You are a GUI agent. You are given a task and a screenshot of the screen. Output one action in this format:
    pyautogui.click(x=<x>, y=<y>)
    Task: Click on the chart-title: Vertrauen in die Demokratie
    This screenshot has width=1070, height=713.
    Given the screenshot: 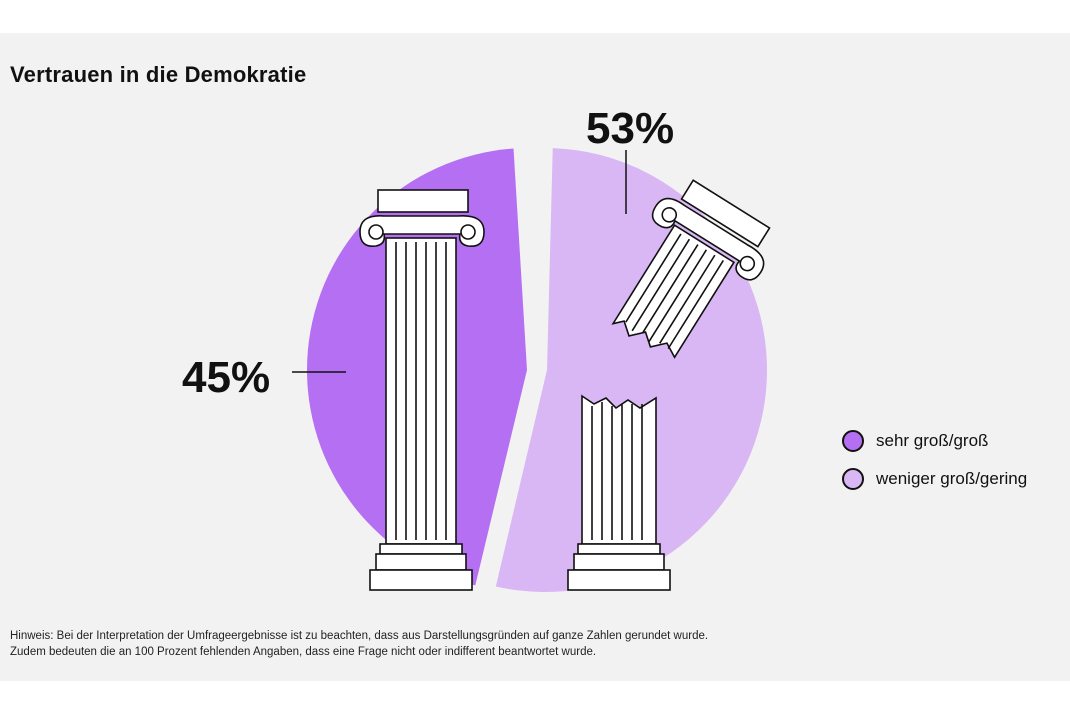 What is the action you would take?
    pyautogui.click(x=158, y=74)
    